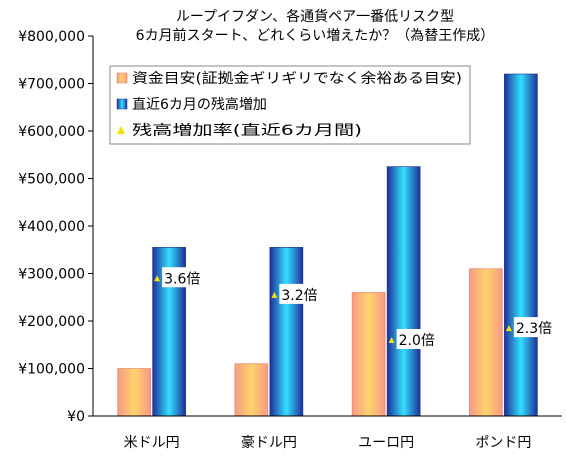  What do you see at coordinates (297, 78) in the screenshot?
I see `legend-label-budget: 資金目安(証拠金ギリギリでなく余裕ある目安)` at bounding box center [297, 78].